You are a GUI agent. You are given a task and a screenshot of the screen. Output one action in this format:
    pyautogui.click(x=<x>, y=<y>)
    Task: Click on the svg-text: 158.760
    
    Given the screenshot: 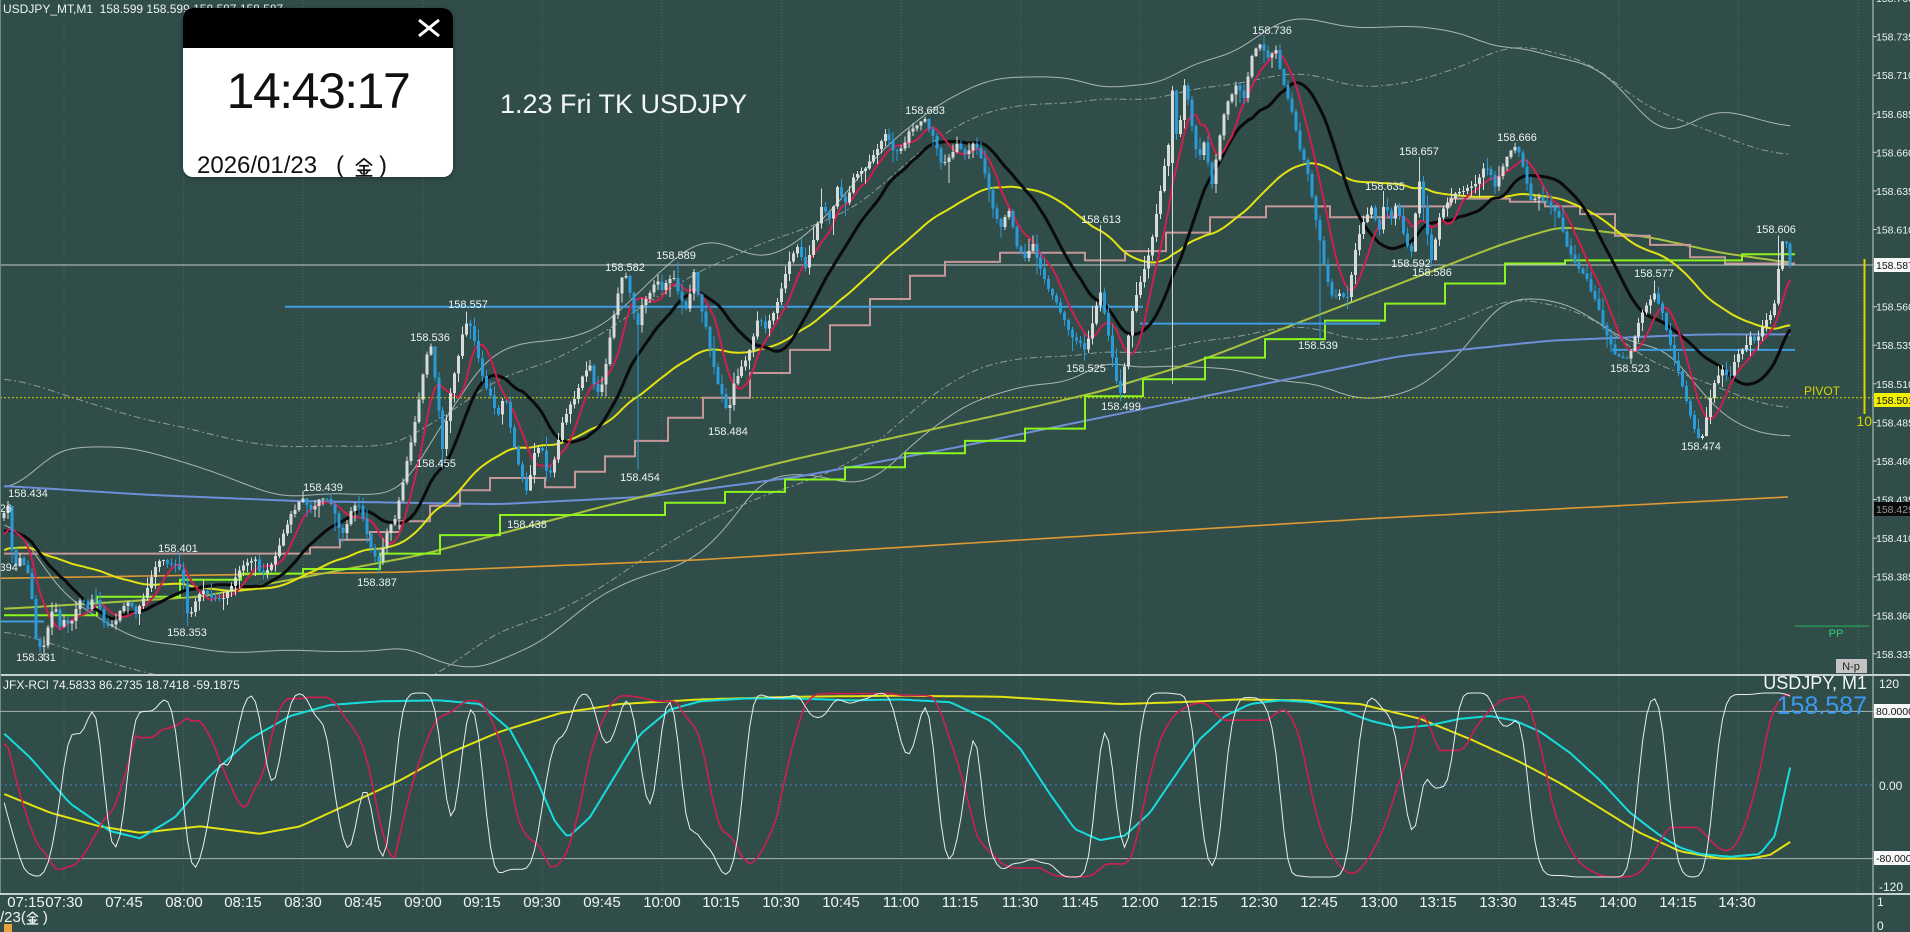 What is the action you would take?
    pyautogui.click(x=1893, y=2)
    